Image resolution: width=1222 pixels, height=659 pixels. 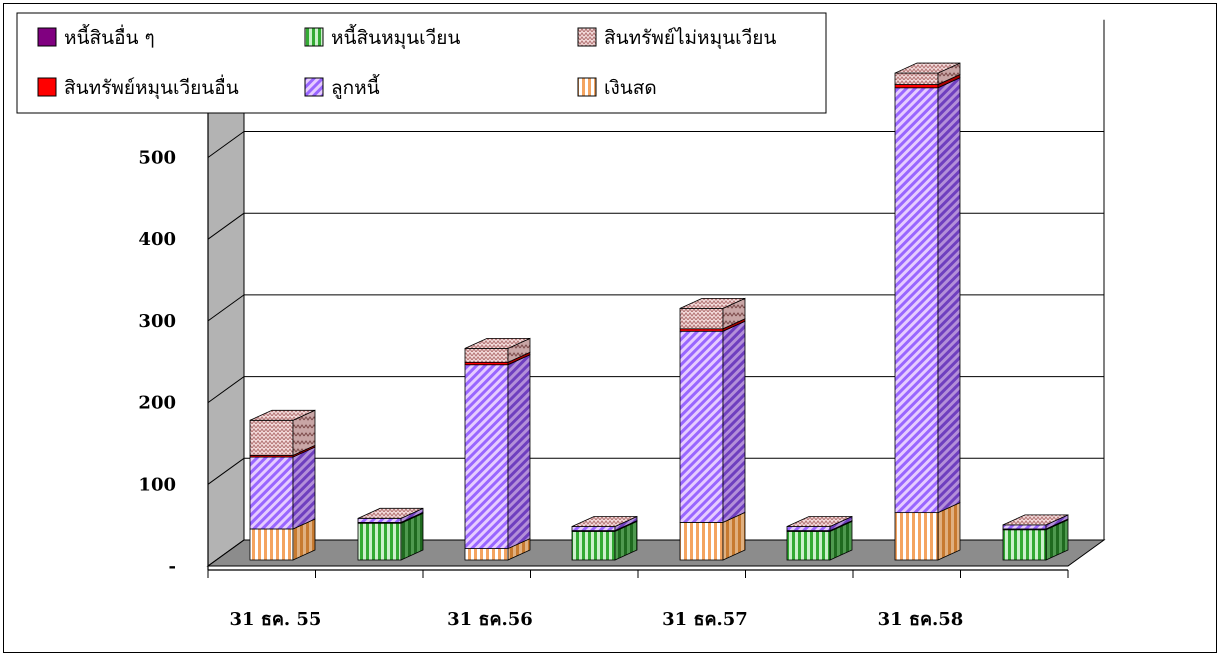 I want to click on y-tick-label: 200, so click(x=157, y=403).